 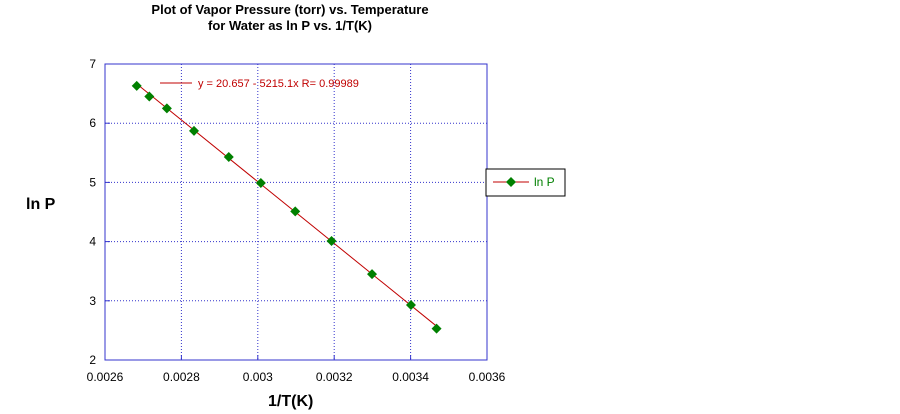 What do you see at coordinates (278, 84) in the screenshot?
I see `fit-equation: y = 20.657 - 5215.1x R= 0.99989` at bounding box center [278, 84].